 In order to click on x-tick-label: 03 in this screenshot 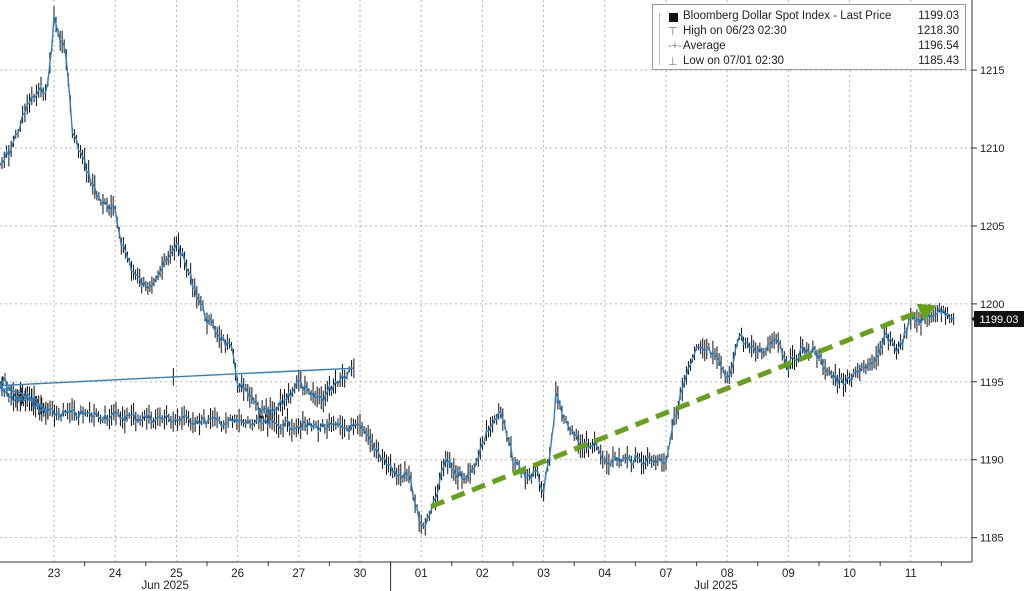, I will do `click(543, 574)`.